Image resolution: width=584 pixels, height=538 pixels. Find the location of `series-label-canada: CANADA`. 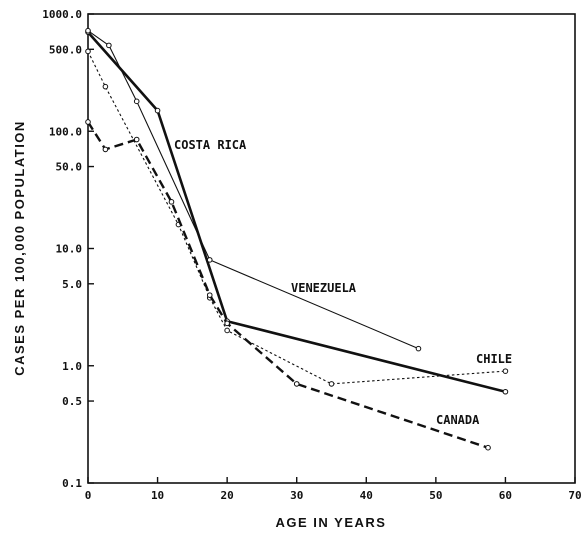

series-label-canada: CANADA is located at coordinates (458, 420).